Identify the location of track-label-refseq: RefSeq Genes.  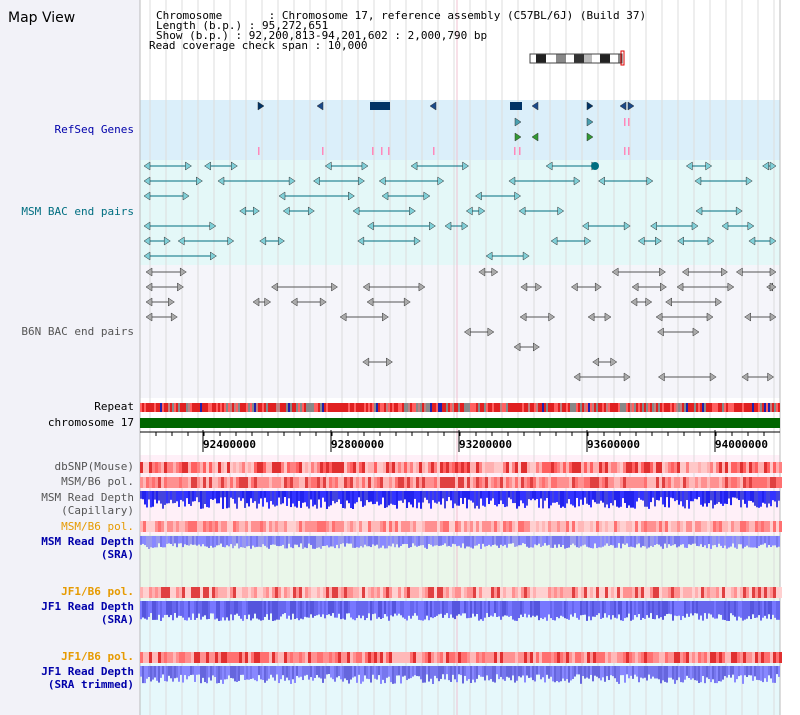
(94, 129).